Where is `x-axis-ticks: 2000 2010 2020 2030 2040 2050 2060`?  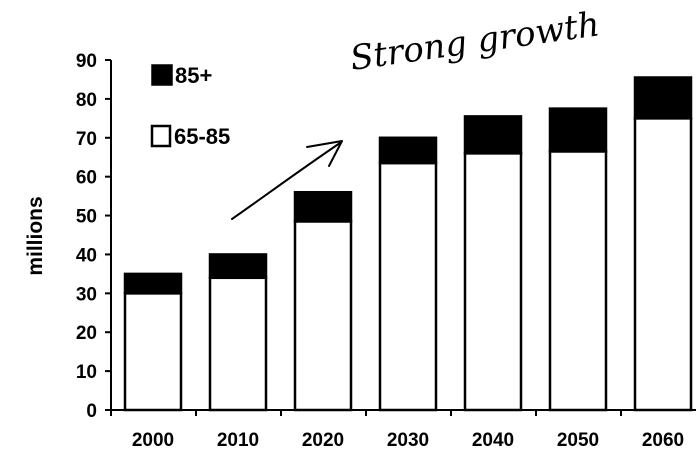 x-axis-ticks: 2000 2010 2020 2030 2040 2050 2060 is located at coordinates (397, 430).